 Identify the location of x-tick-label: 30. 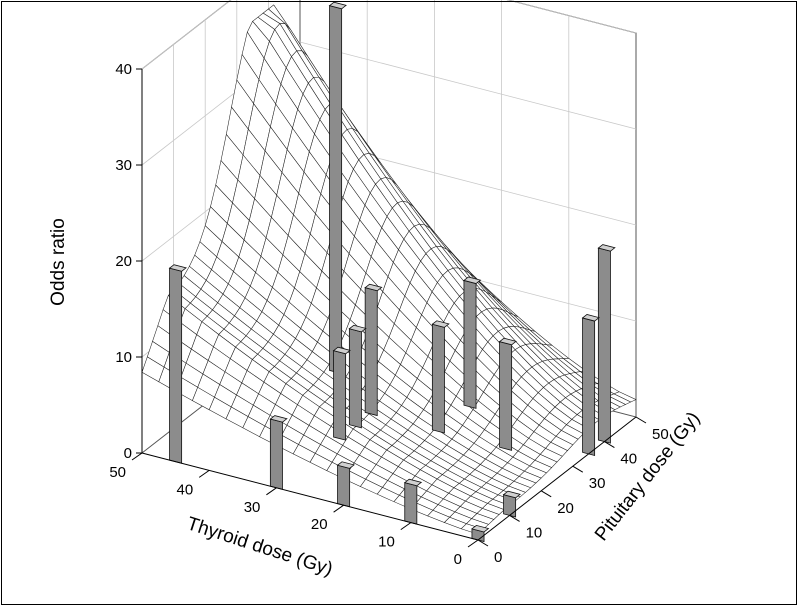
(252, 507).